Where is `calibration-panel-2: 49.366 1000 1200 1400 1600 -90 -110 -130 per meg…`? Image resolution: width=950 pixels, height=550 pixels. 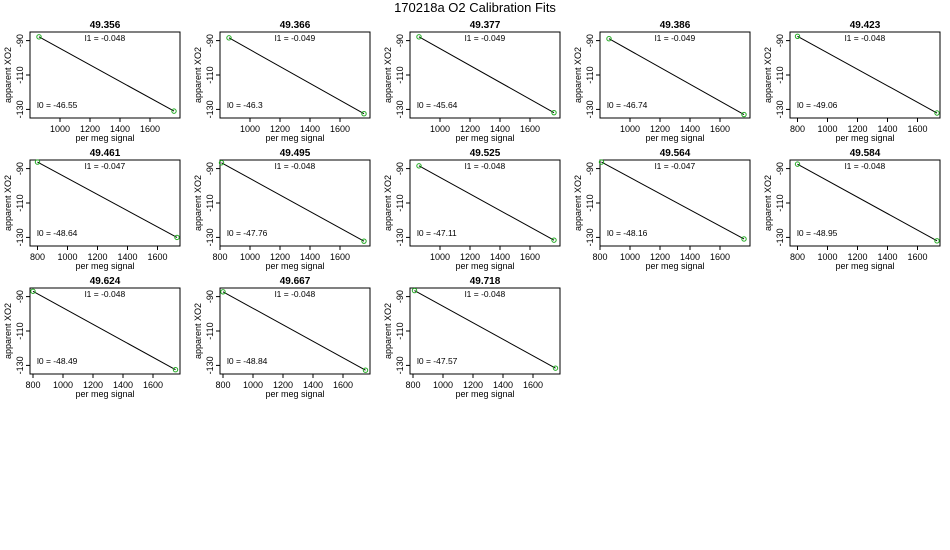
calibration-panel-2: 49.366 1000 1200 1400 1600 -90 -110 -130 per meg… is located at coordinates (282, 81).